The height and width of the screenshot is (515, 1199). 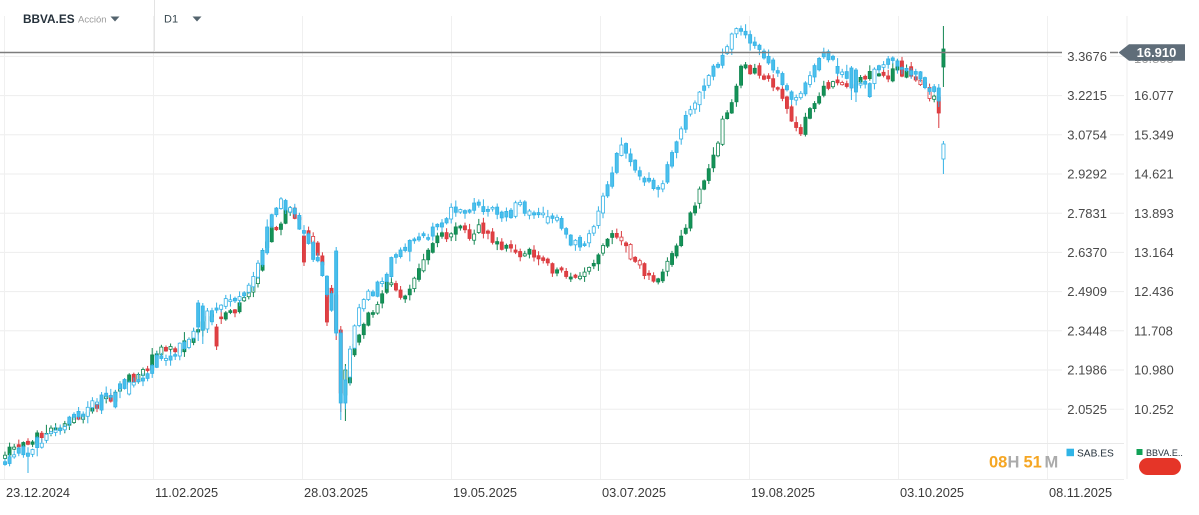 What do you see at coordinates (1087, 95) in the screenshot?
I see `svg-text: 3.2215` at bounding box center [1087, 95].